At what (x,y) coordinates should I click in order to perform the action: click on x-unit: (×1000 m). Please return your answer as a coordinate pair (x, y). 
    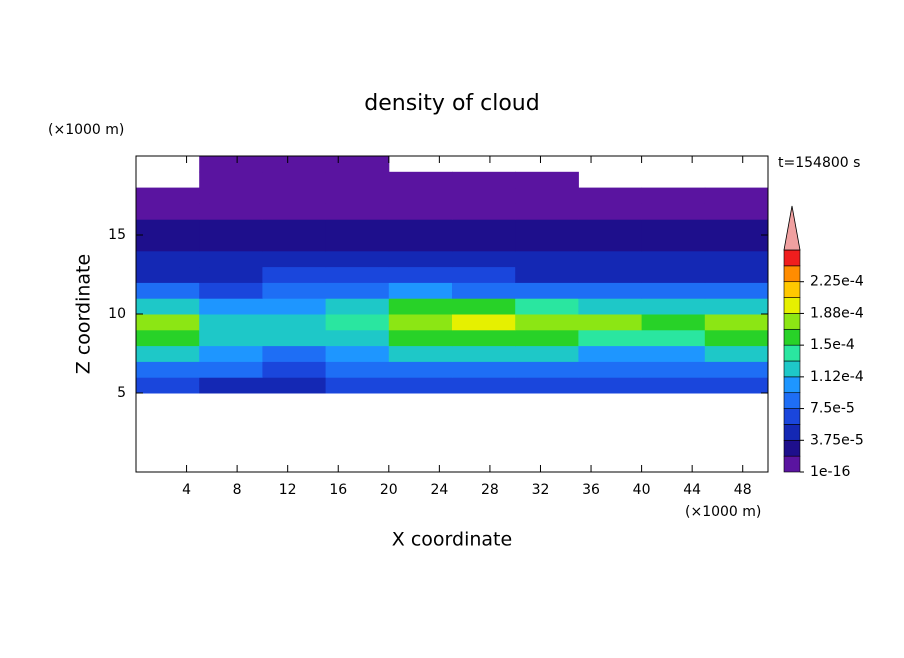
    Looking at the image, I should click on (723, 512).